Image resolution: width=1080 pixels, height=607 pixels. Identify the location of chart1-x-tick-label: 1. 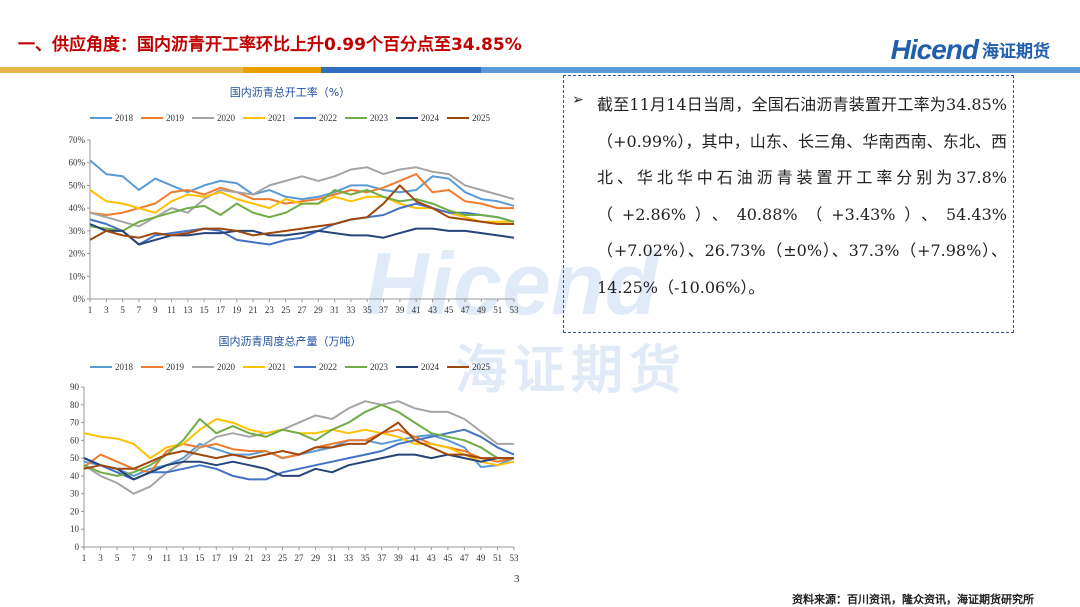
(90, 310).